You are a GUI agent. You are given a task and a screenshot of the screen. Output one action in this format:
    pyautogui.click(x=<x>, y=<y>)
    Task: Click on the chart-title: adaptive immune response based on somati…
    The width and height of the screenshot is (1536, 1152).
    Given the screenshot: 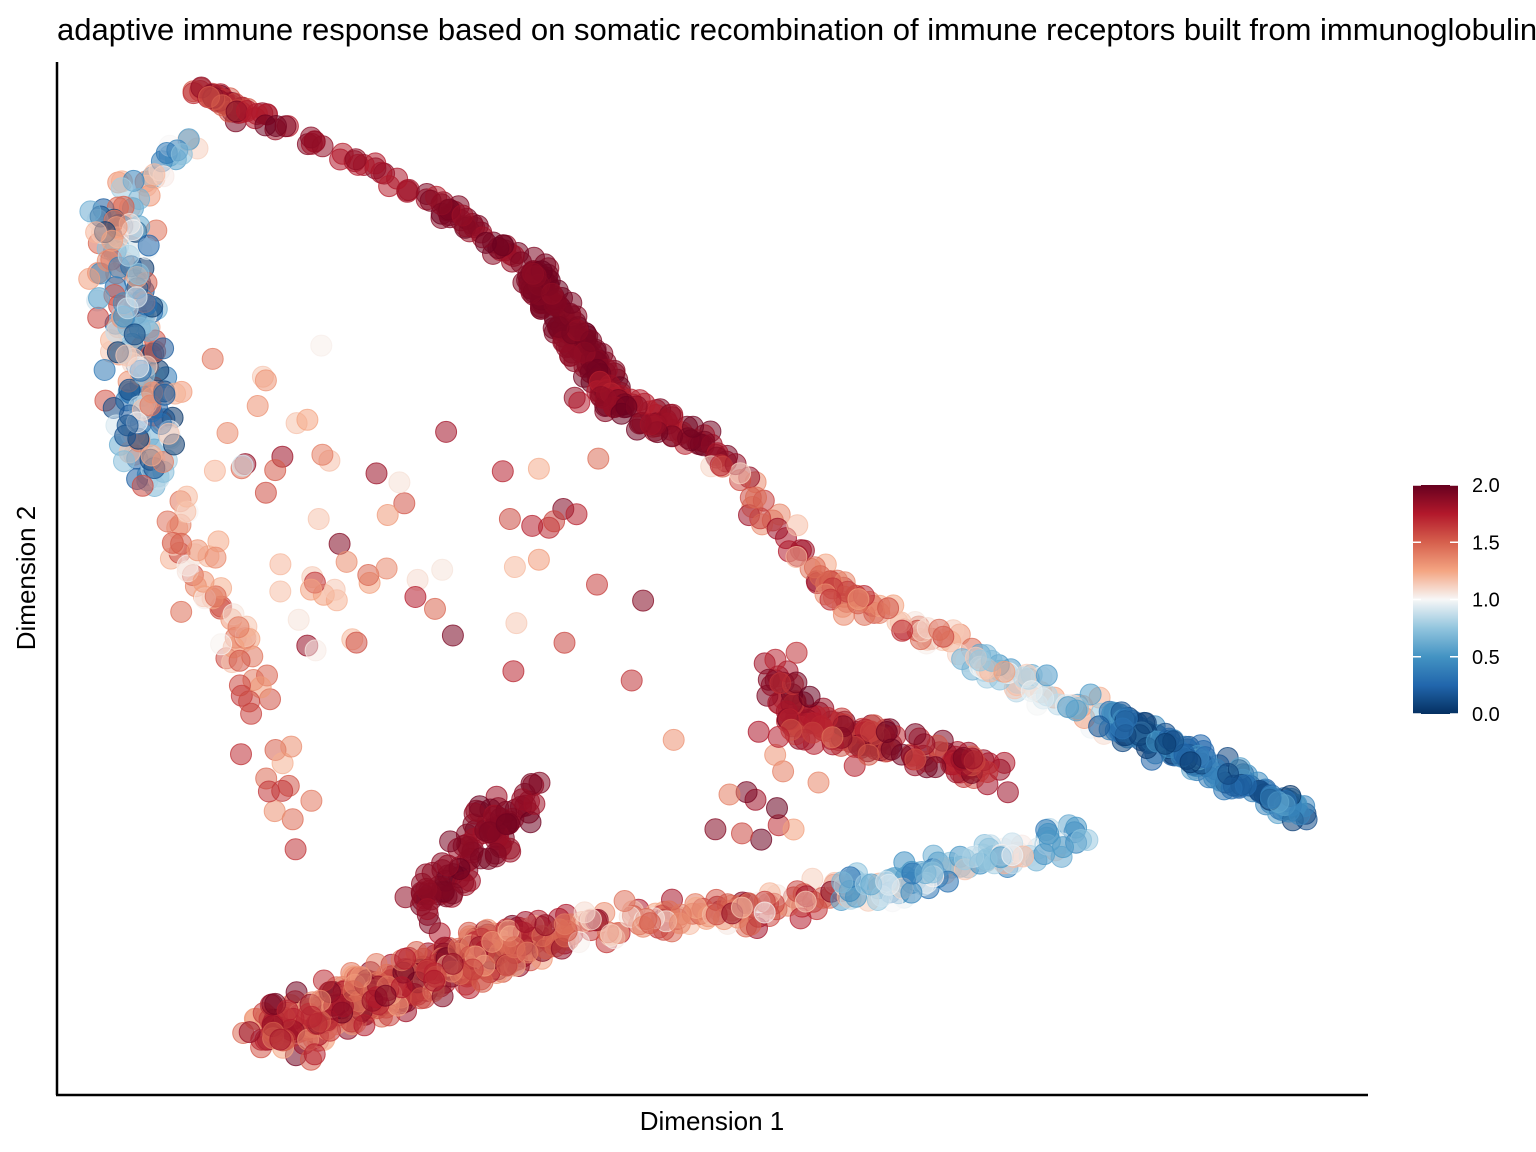 What is the action you would take?
    pyautogui.click(x=796, y=29)
    